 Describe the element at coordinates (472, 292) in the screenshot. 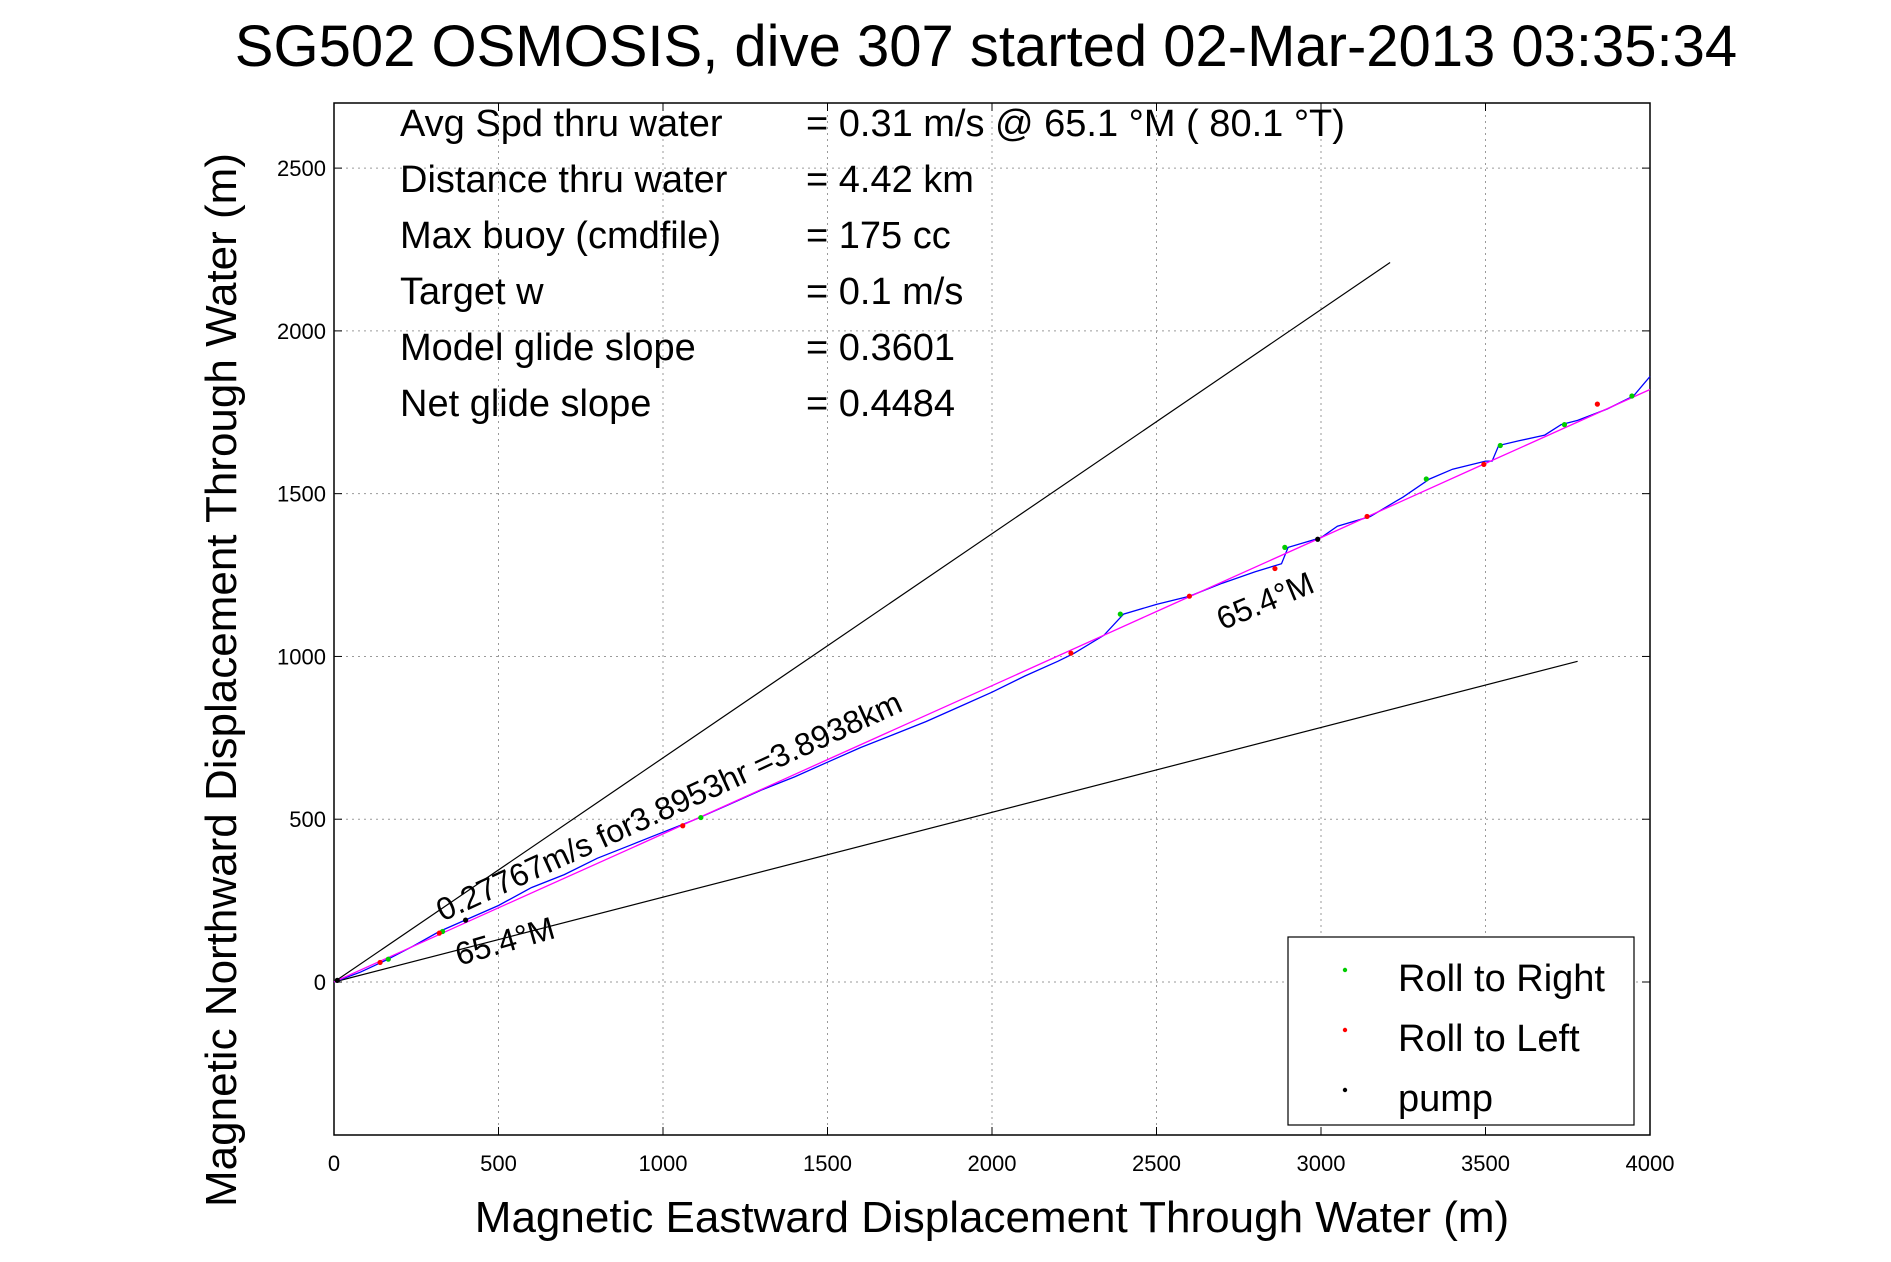

I see `stat-label: Target w` at that location.